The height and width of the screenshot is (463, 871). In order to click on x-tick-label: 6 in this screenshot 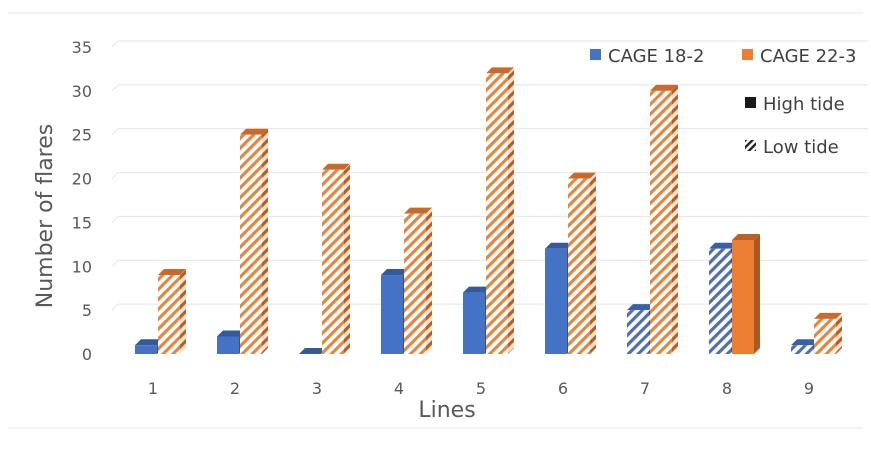, I will do `click(563, 388)`.